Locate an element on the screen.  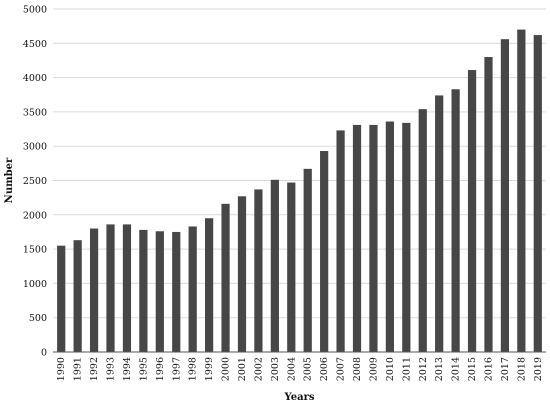
x-tick-label: 2012 is located at coordinates (423, 369).